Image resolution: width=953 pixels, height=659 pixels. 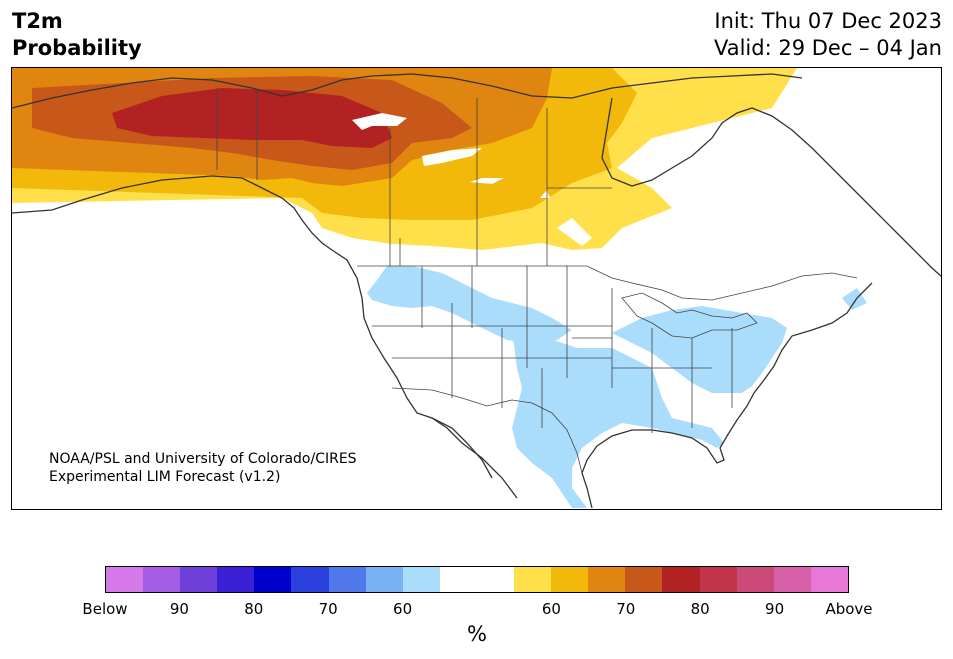 What do you see at coordinates (849, 609) in the screenshot?
I see `colorbar-tick-label: Above` at bounding box center [849, 609].